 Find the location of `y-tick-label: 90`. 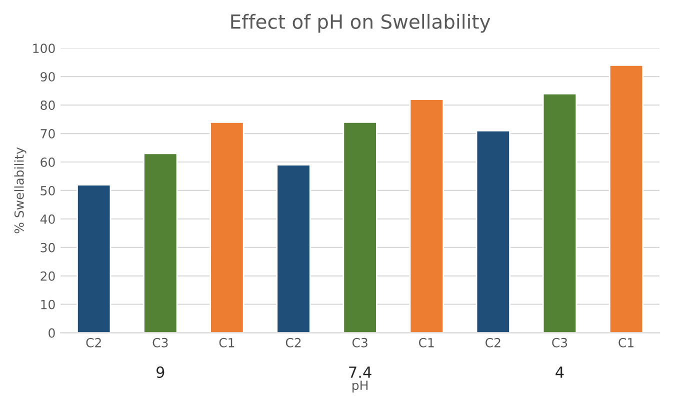

y-tick-label: 90 is located at coordinates (47, 77).